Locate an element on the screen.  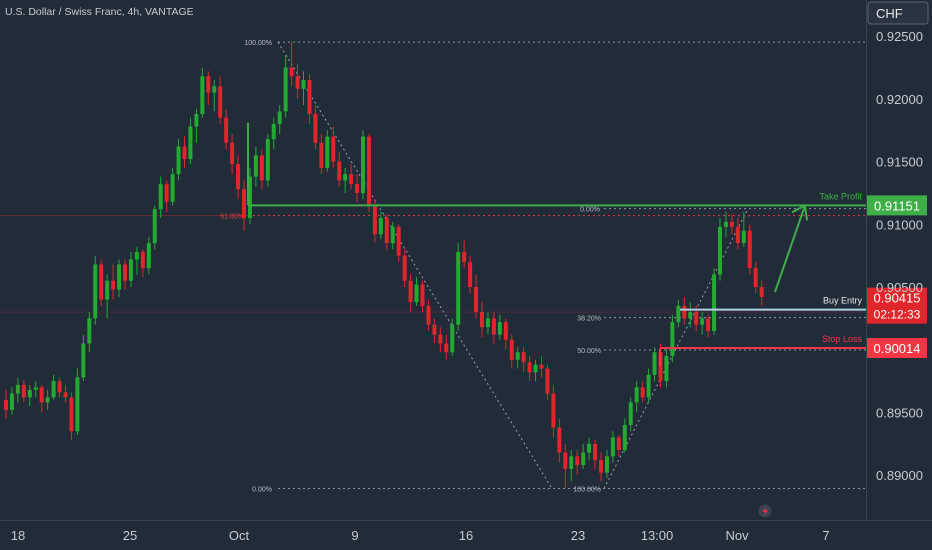
take-profit-price-badge is located at coordinates (897, 205).